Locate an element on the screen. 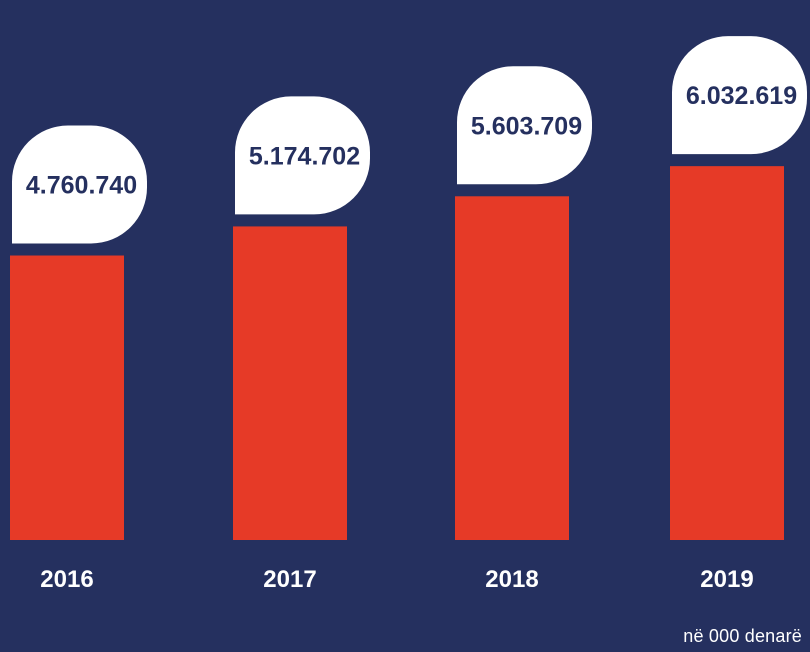 This screenshot has height=652, width=810. bar-2018 is located at coordinates (512, 368).